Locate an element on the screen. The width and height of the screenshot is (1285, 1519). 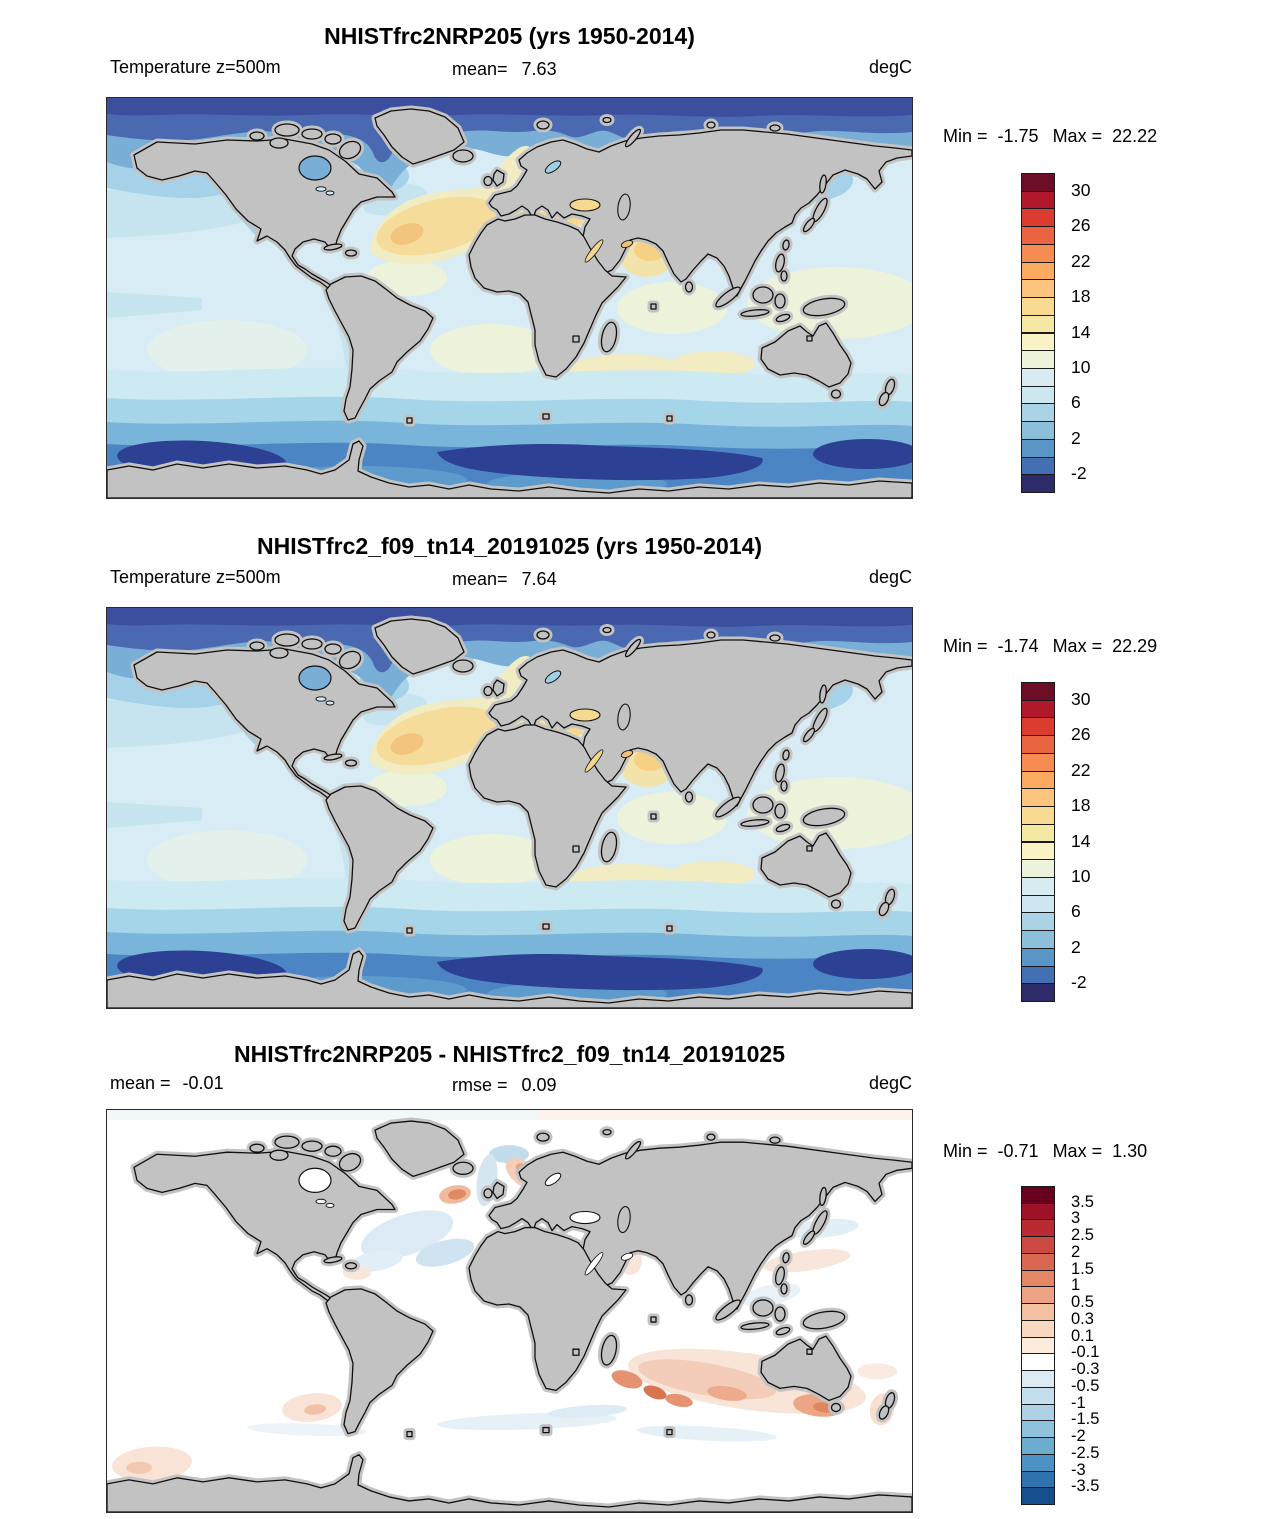
panel-1-mean: mean= 7.63 is located at coordinates (504, 69).